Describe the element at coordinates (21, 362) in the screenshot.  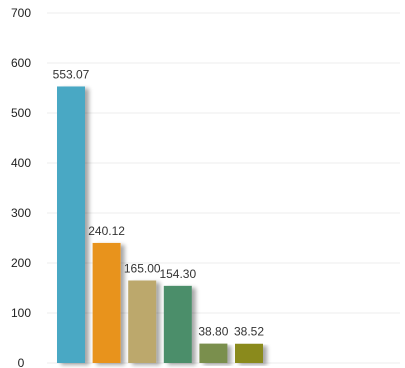
I see `y-tick-label: 0` at that location.